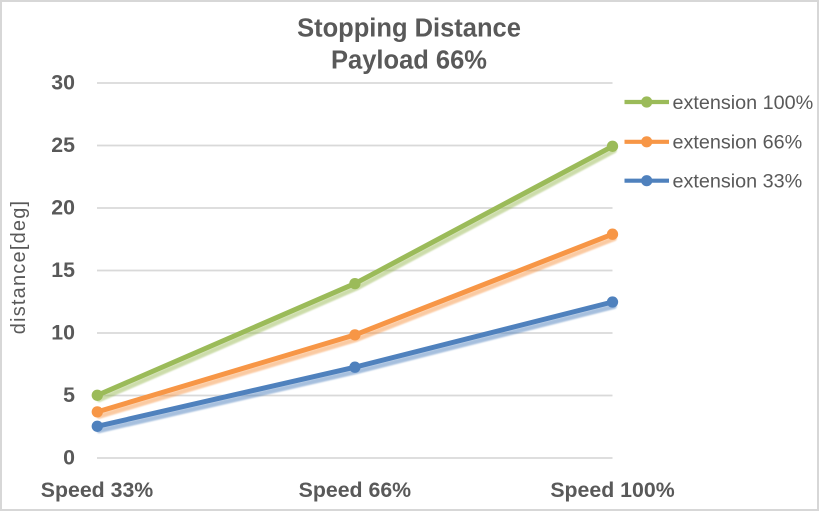  What do you see at coordinates (97, 490) in the screenshot?
I see `svg-text: Speed 33%` at bounding box center [97, 490].